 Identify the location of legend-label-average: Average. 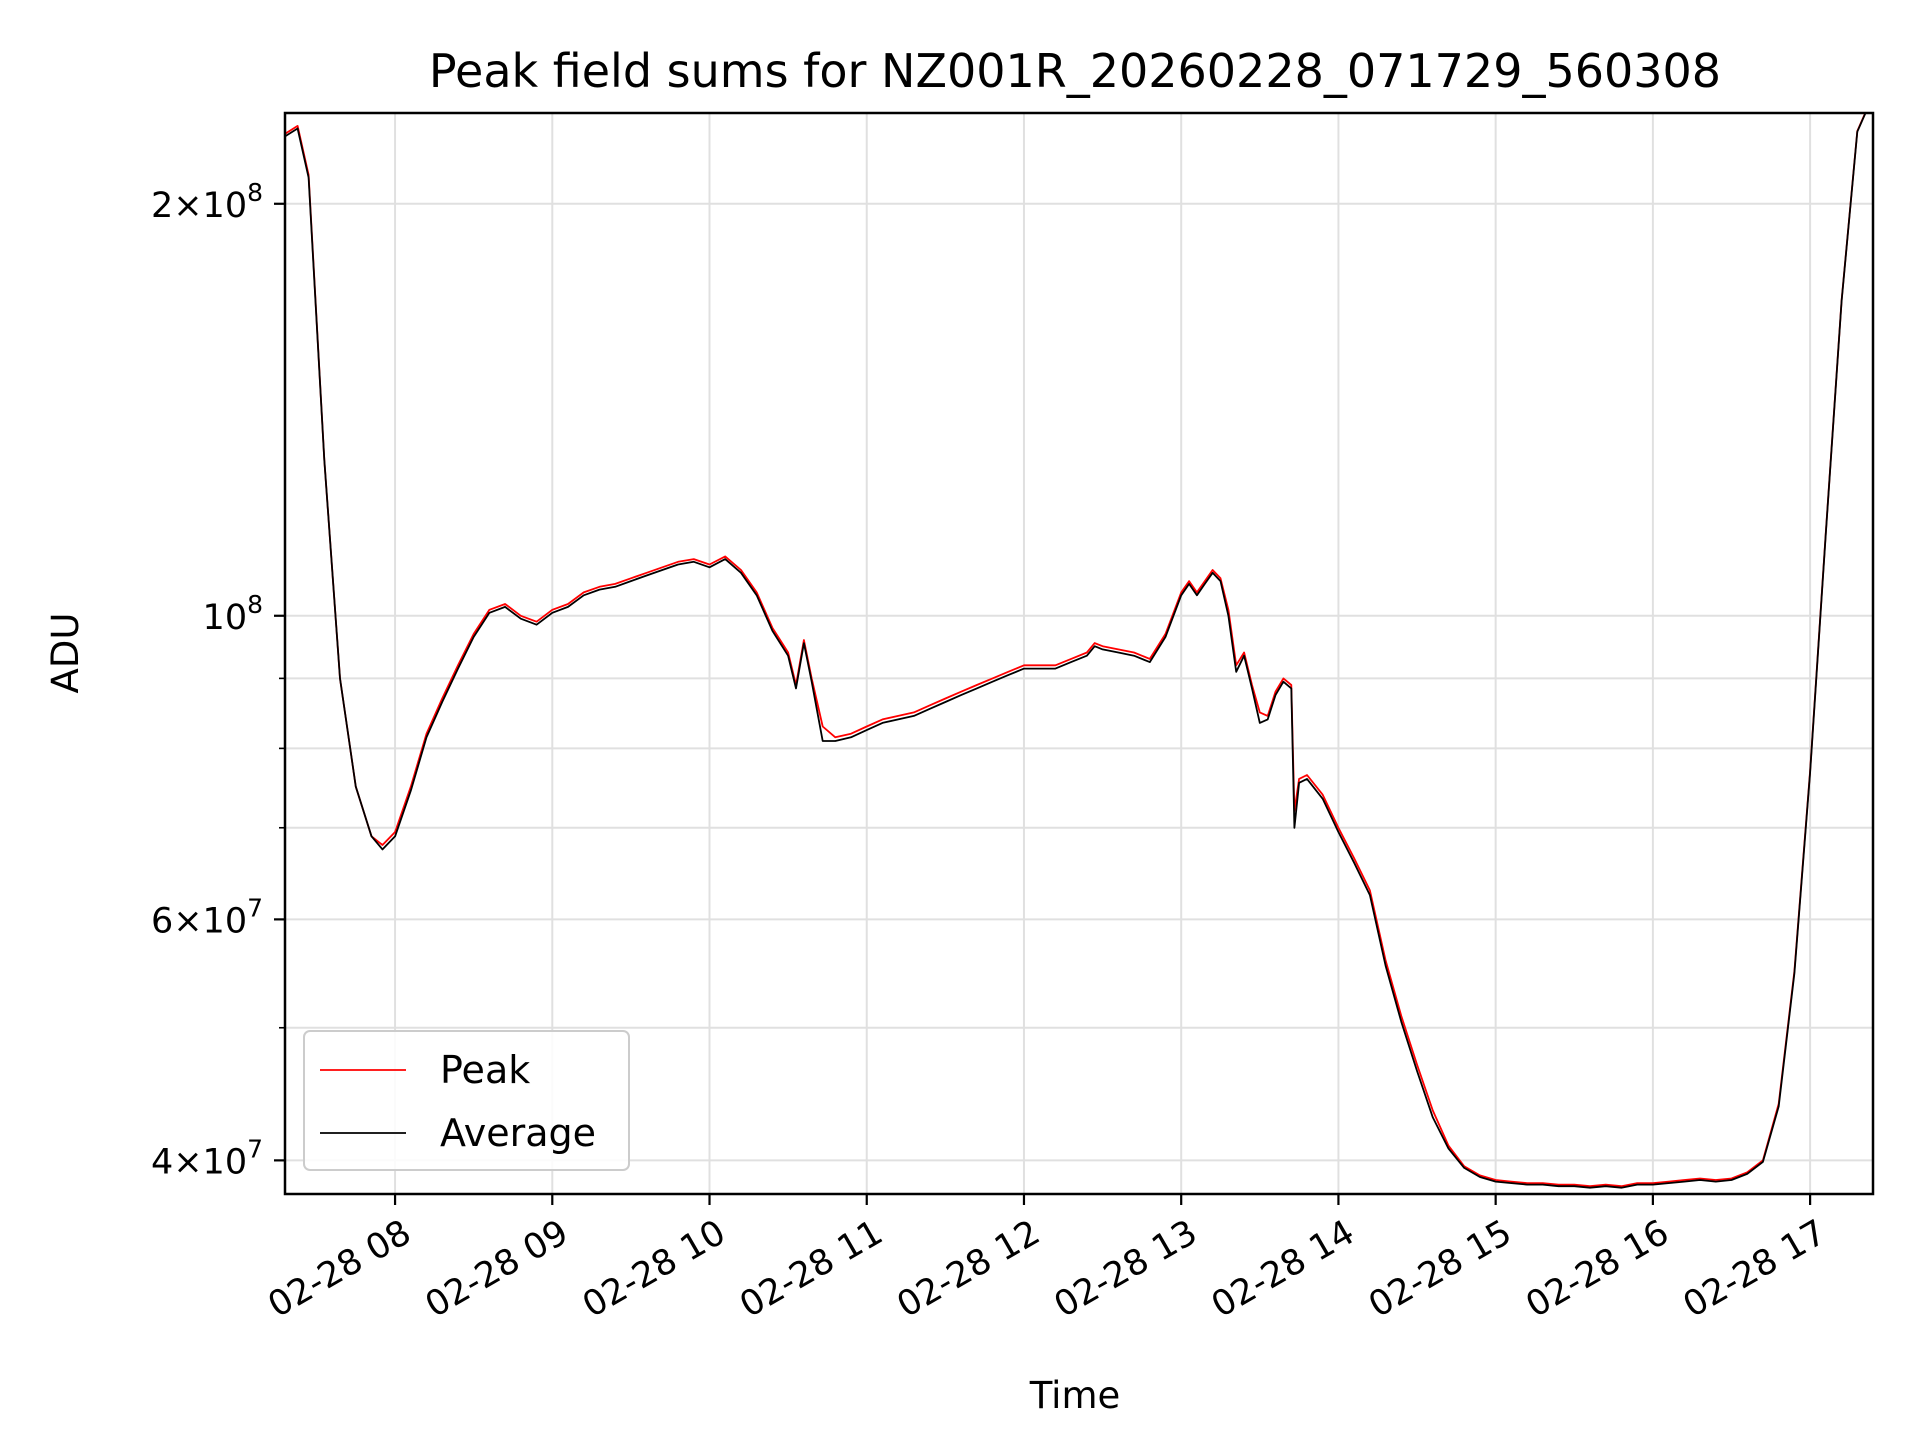
(518, 1133).